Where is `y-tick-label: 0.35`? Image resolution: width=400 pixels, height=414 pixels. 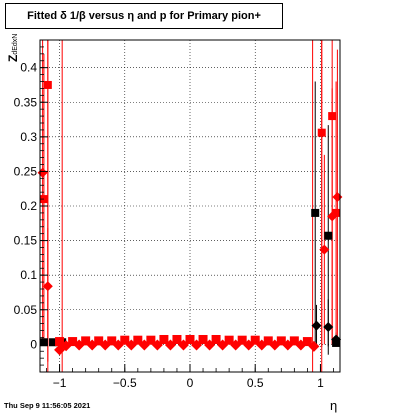
y-tick-label: 0.35 is located at coordinates (26, 102).